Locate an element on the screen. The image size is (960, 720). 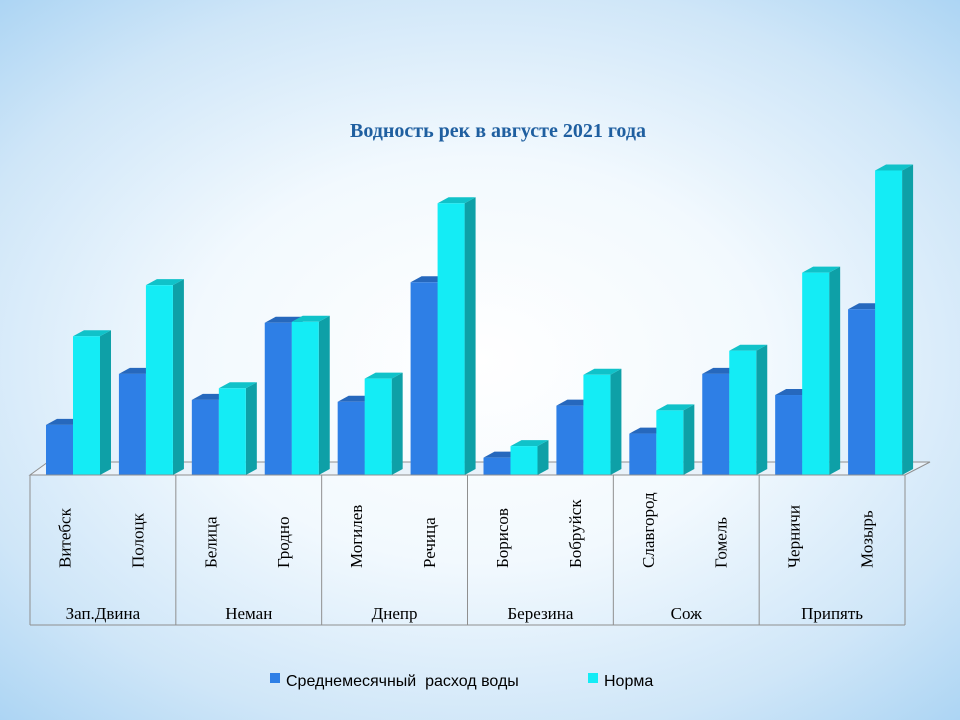
x-tick-label: Славгород is located at coordinates (648, 530).